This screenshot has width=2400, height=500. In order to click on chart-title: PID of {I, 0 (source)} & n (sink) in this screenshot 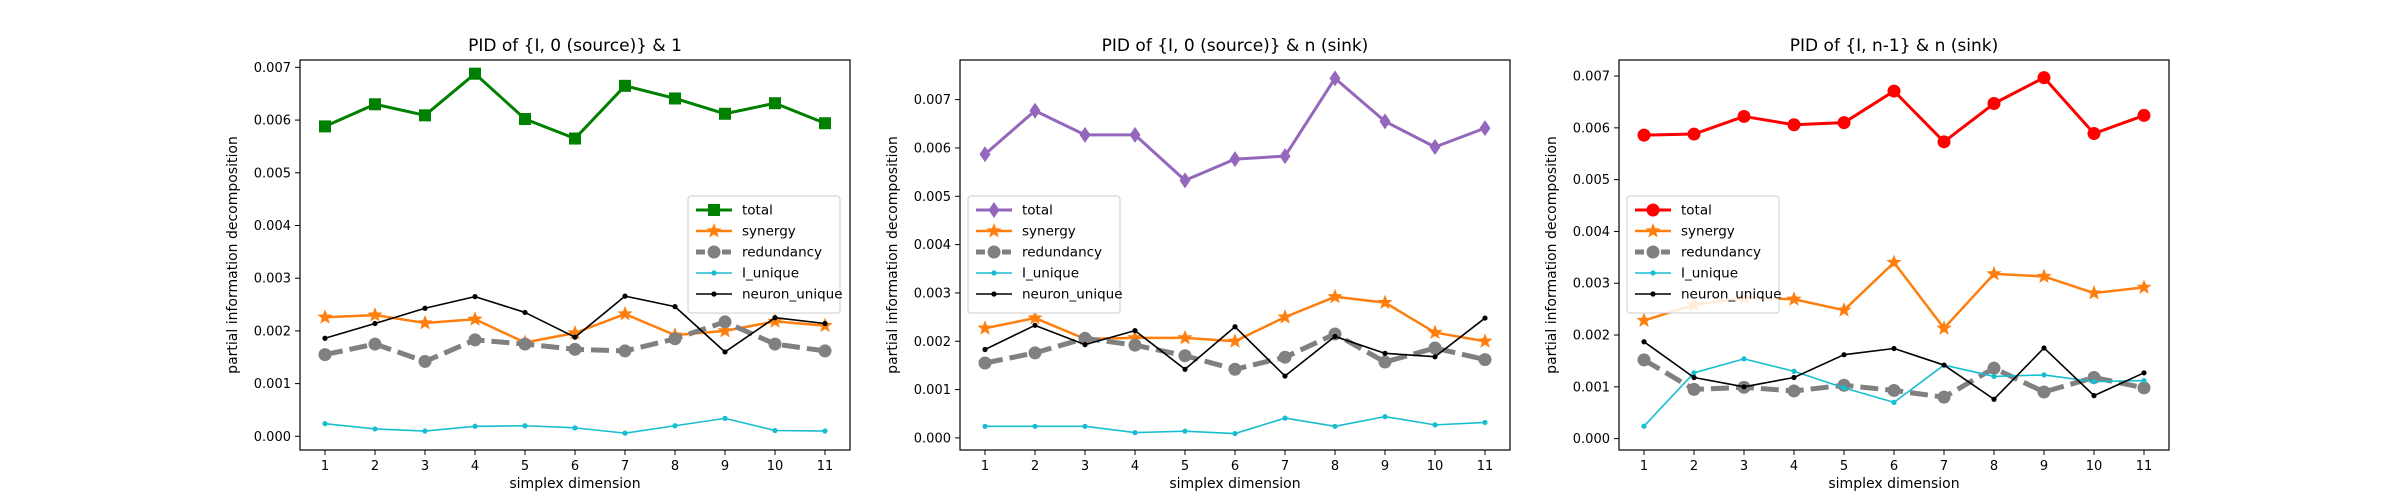, I will do `click(1235, 46)`.